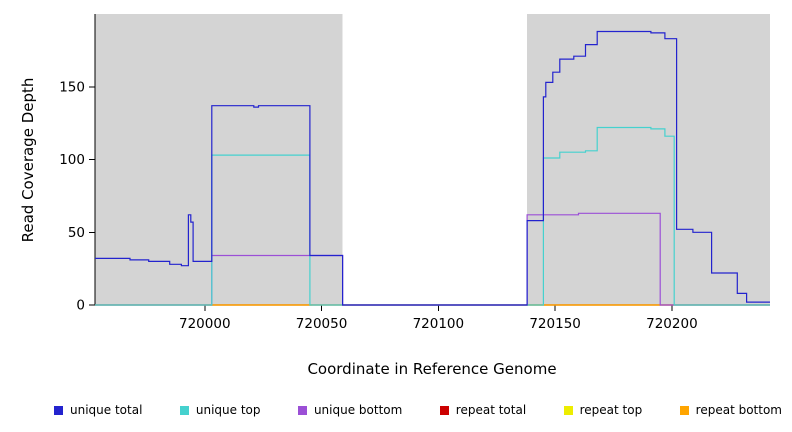  What do you see at coordinates (205, 324) in the screenshot?
I see `x-tick-label: 720000` at bounding box center [205, 324].